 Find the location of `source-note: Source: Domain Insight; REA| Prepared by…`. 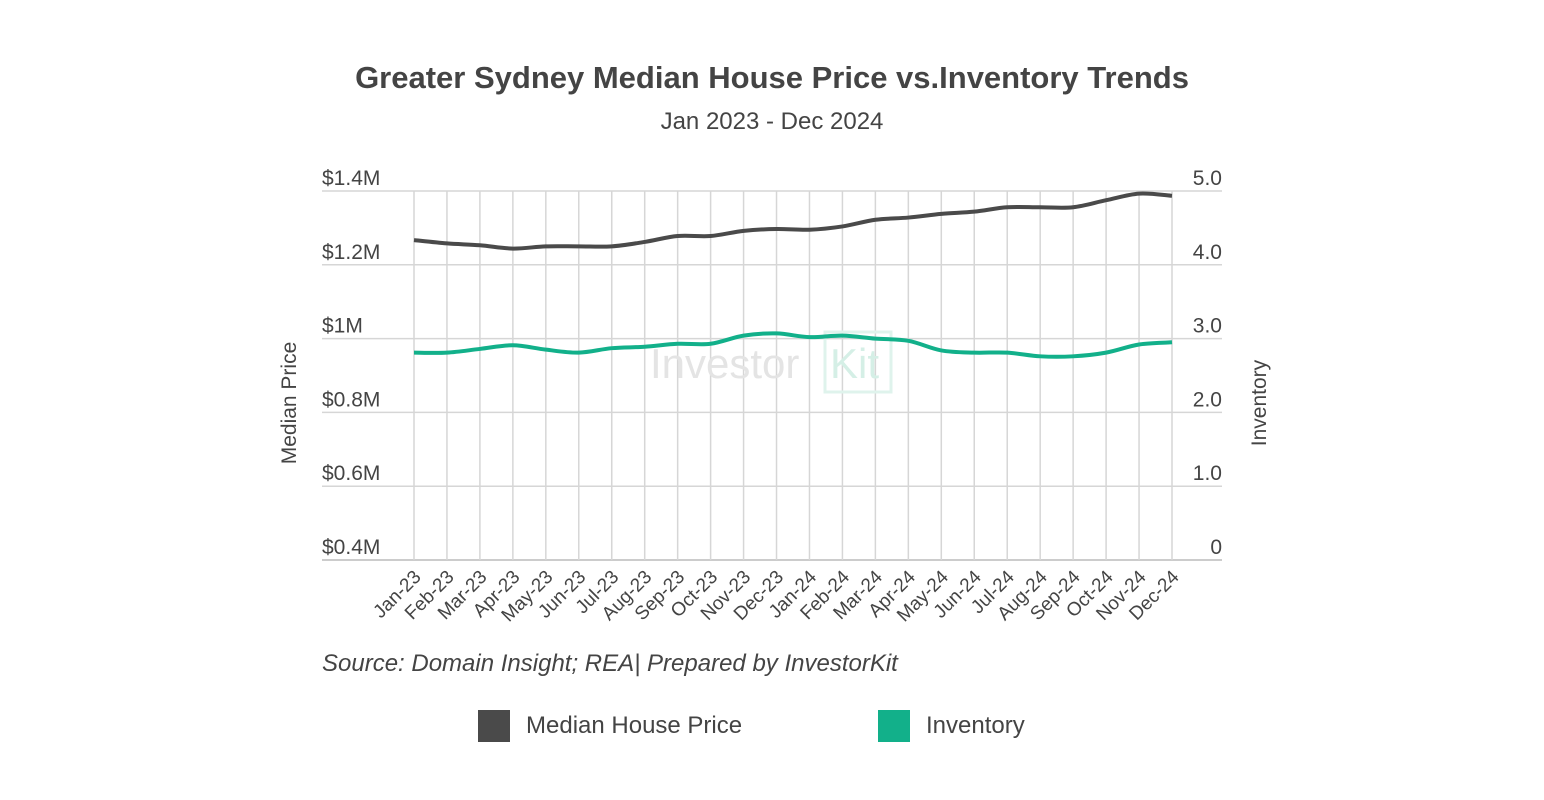

source-note: Source: Domain Insight; REA| Prepared by… is located at coordinates (610, 663).